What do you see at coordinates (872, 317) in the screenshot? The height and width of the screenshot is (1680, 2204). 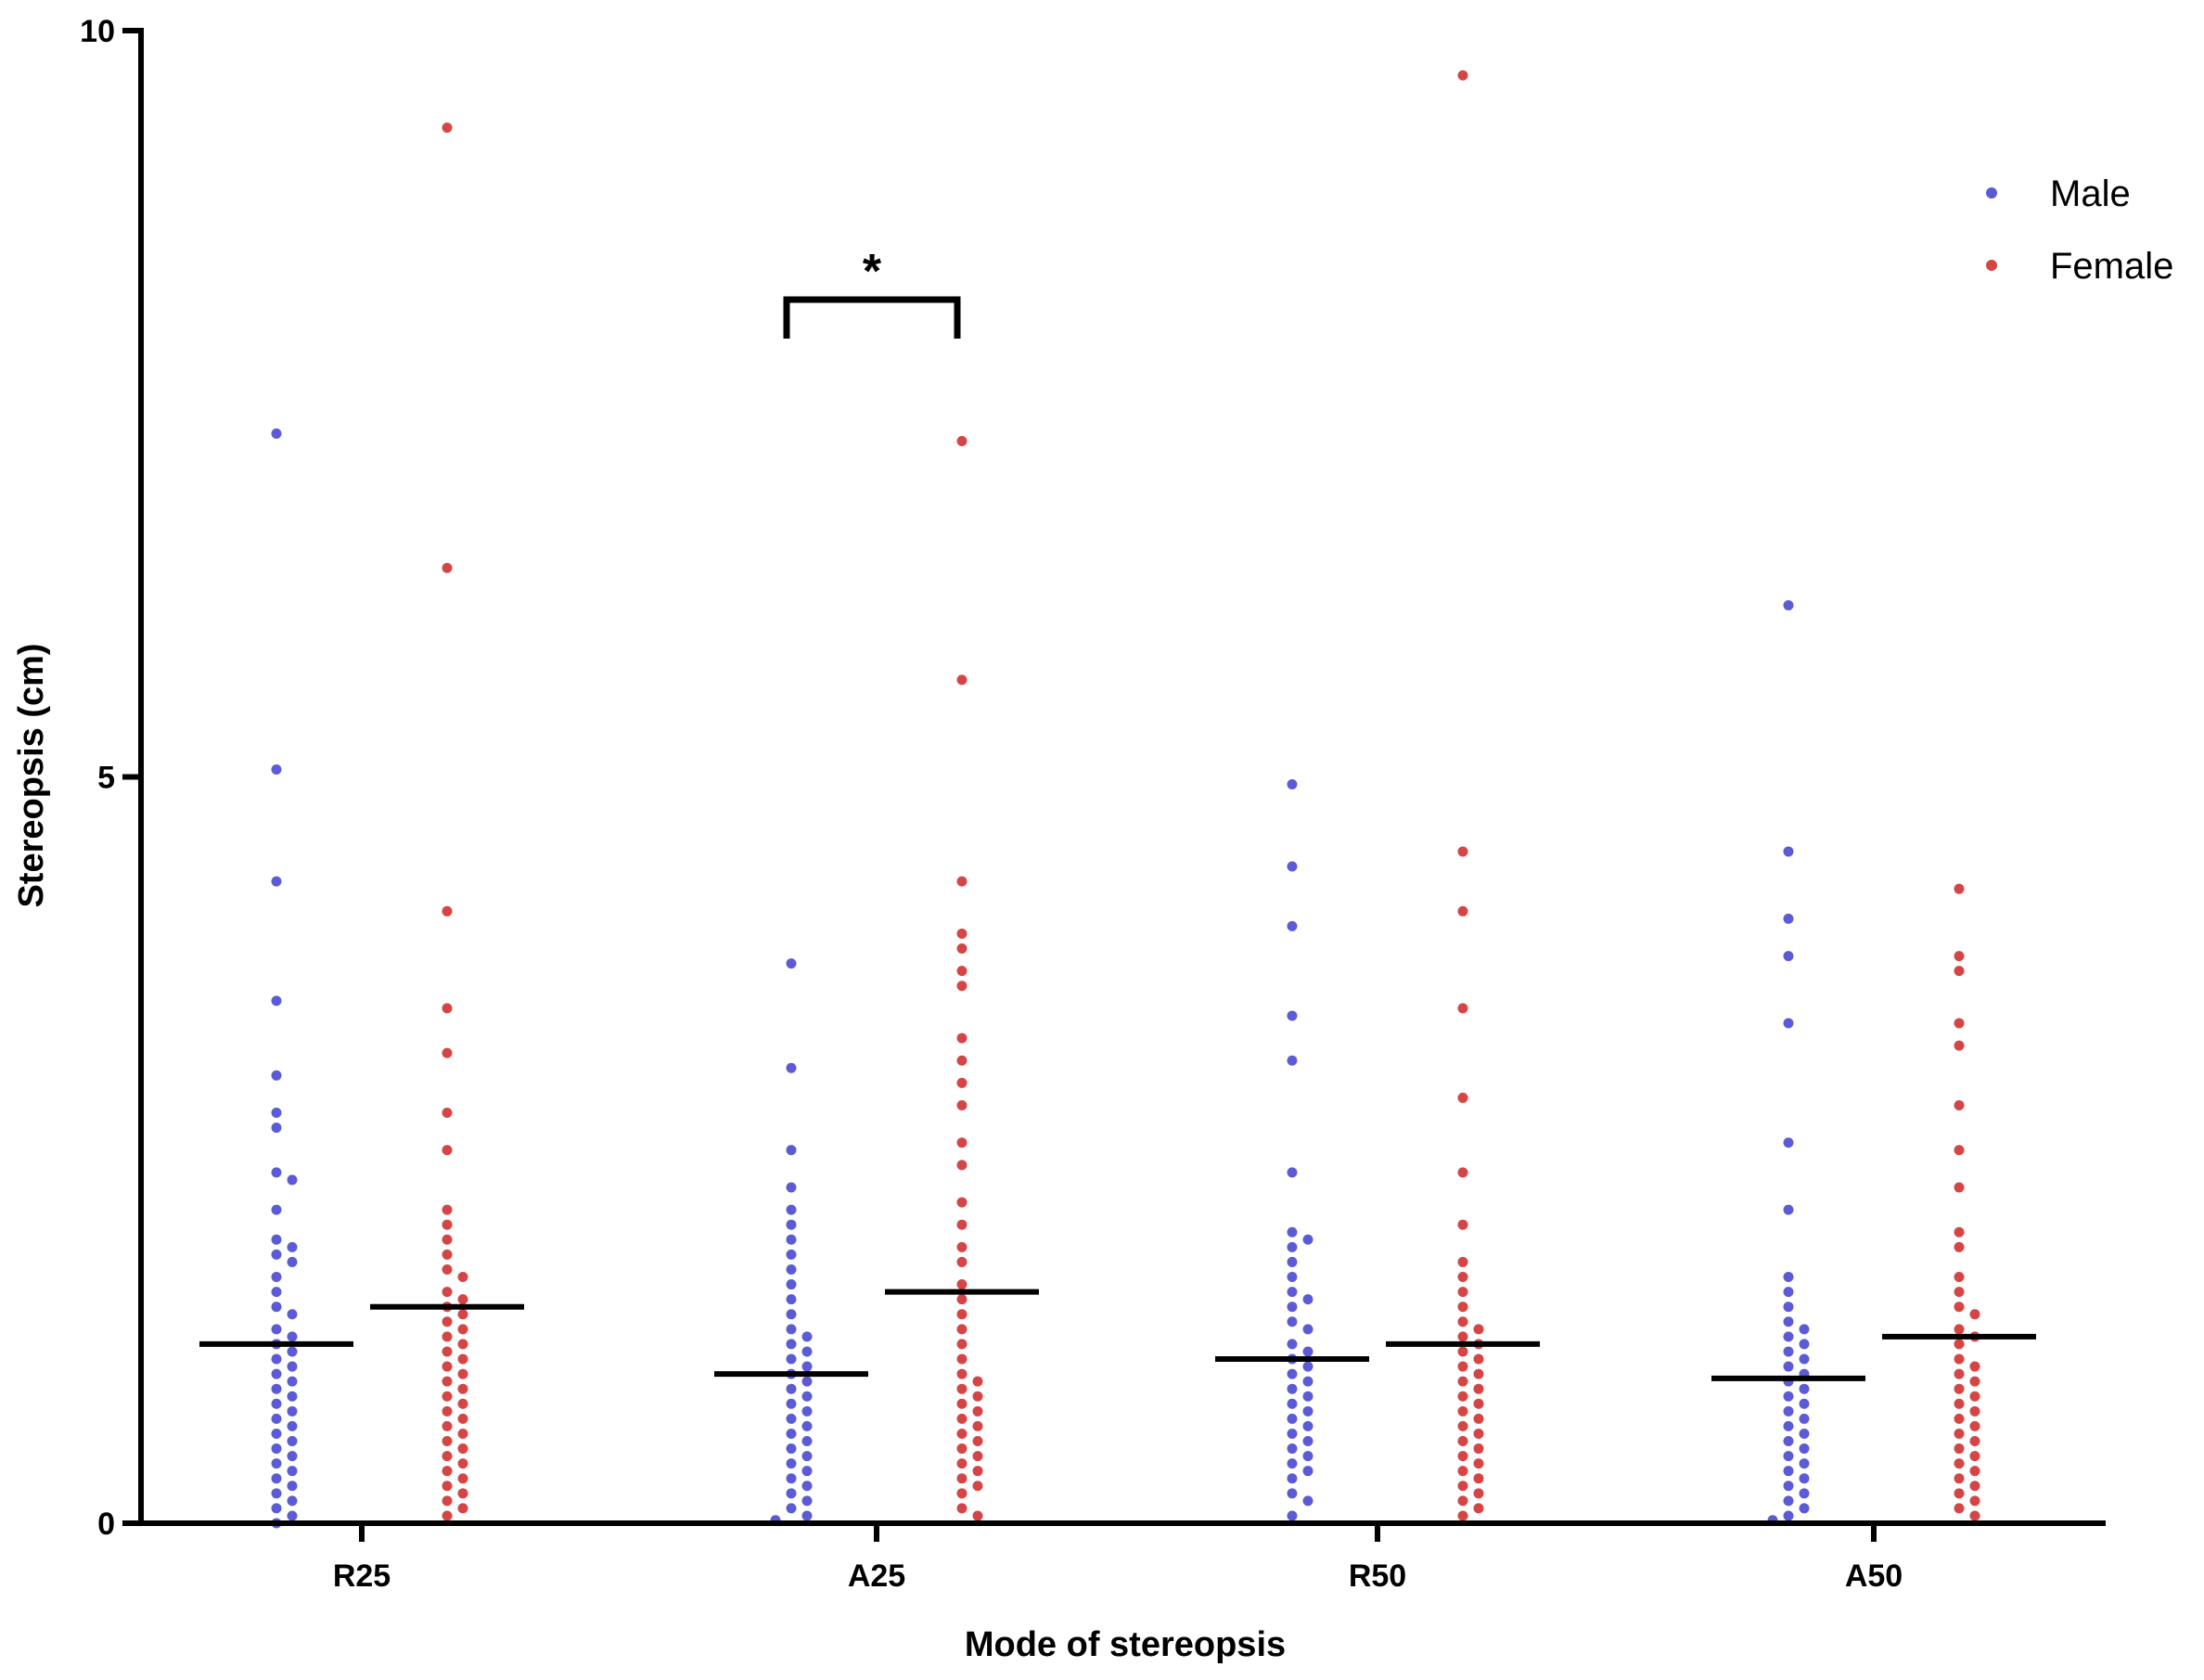 I see `significance-bracket-line` at bounding box center [872, 317].